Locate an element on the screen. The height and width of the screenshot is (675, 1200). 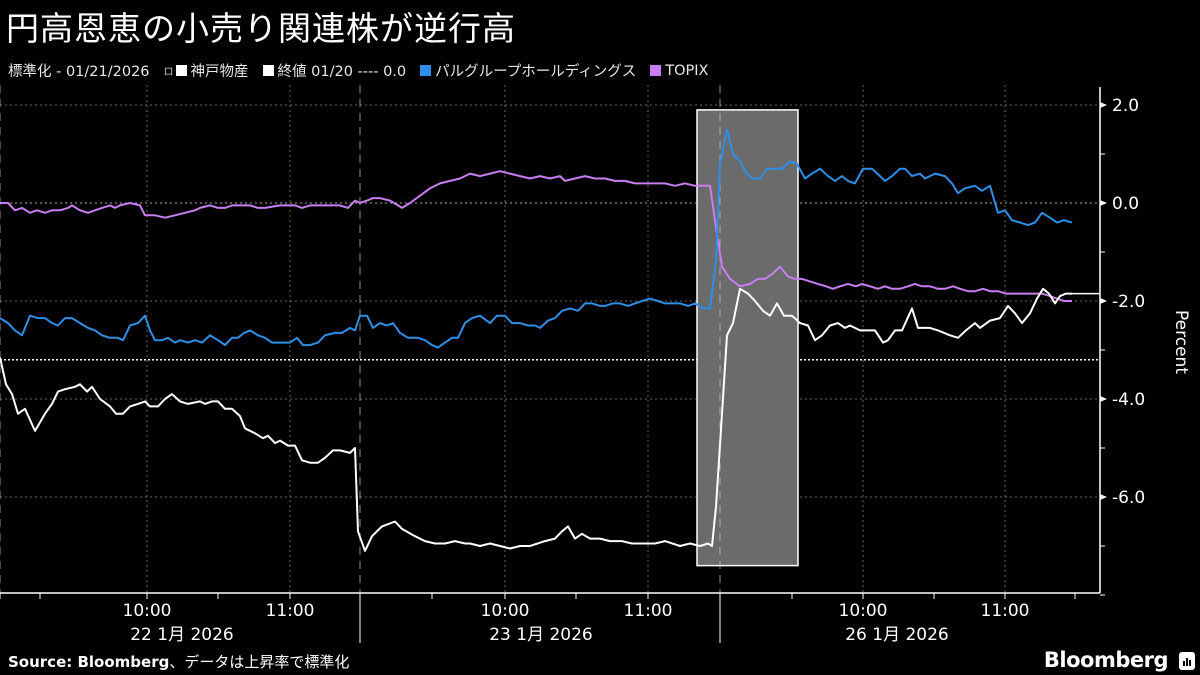
y-axis: 2.0 0.0 -2.0 -4.0 -6.0 is located at coordinates (1122, 341).